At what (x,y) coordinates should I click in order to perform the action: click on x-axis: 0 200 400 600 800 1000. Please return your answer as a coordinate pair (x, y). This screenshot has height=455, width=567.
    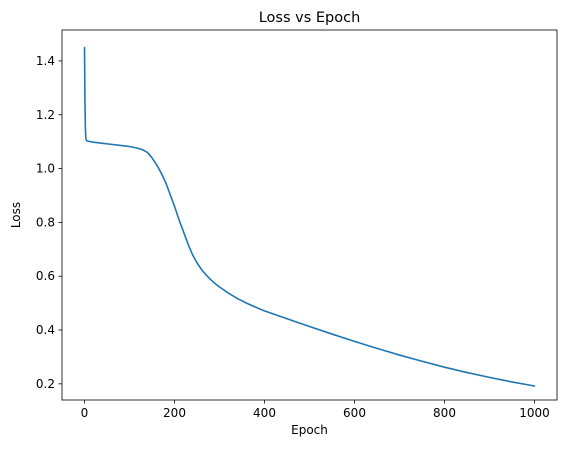
    Looking at the image, I should click on (315, 410).